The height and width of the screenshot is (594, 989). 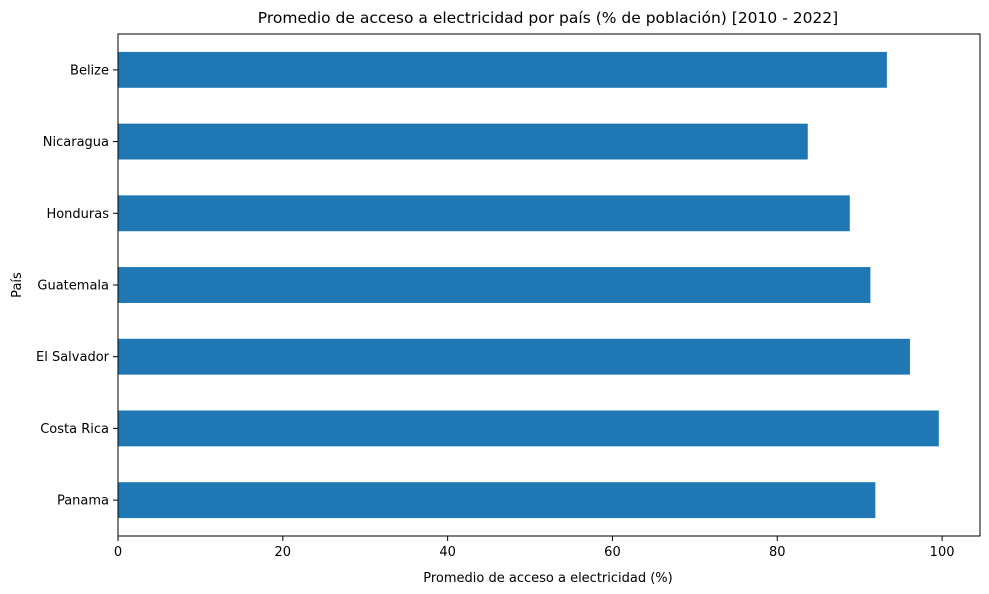 I want to click on bar-honduras, so click(x=484, y=213).